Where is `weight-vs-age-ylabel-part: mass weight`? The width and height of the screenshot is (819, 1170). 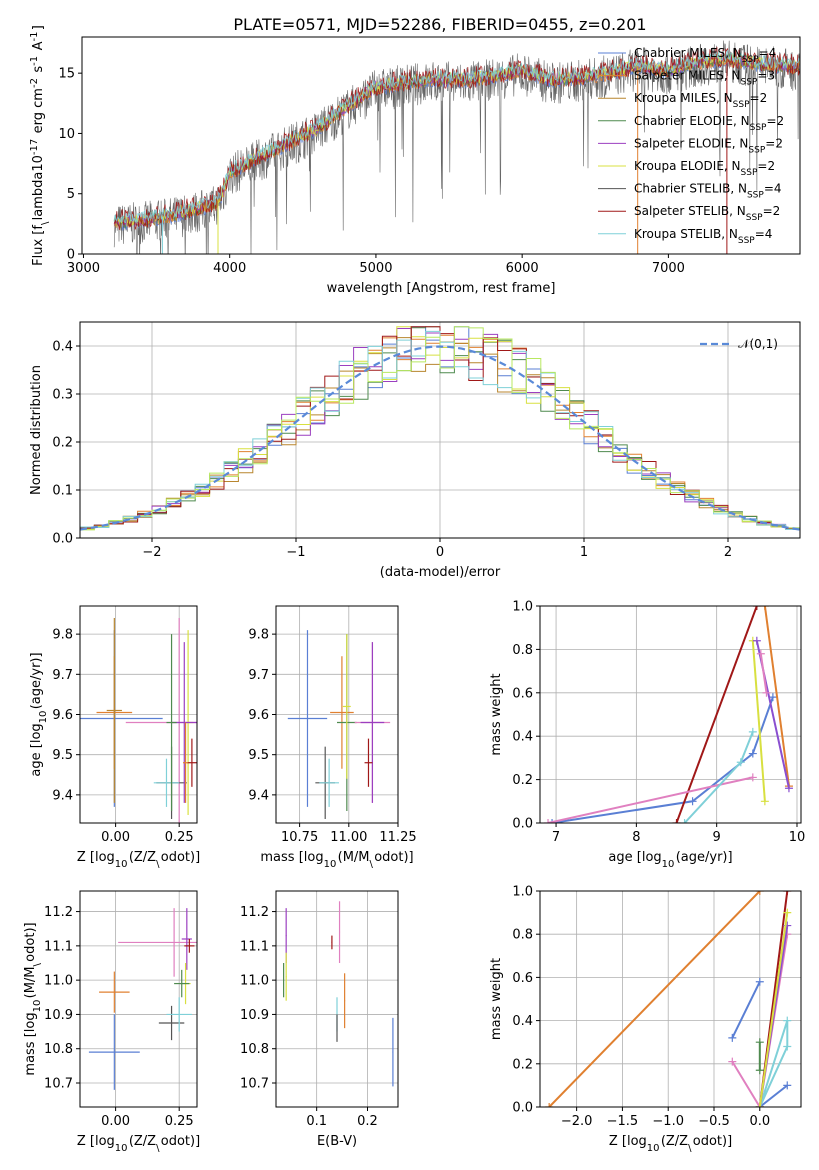
weight-vs-age-ylabel-part: mass weight is located at coordinates (496, 714).